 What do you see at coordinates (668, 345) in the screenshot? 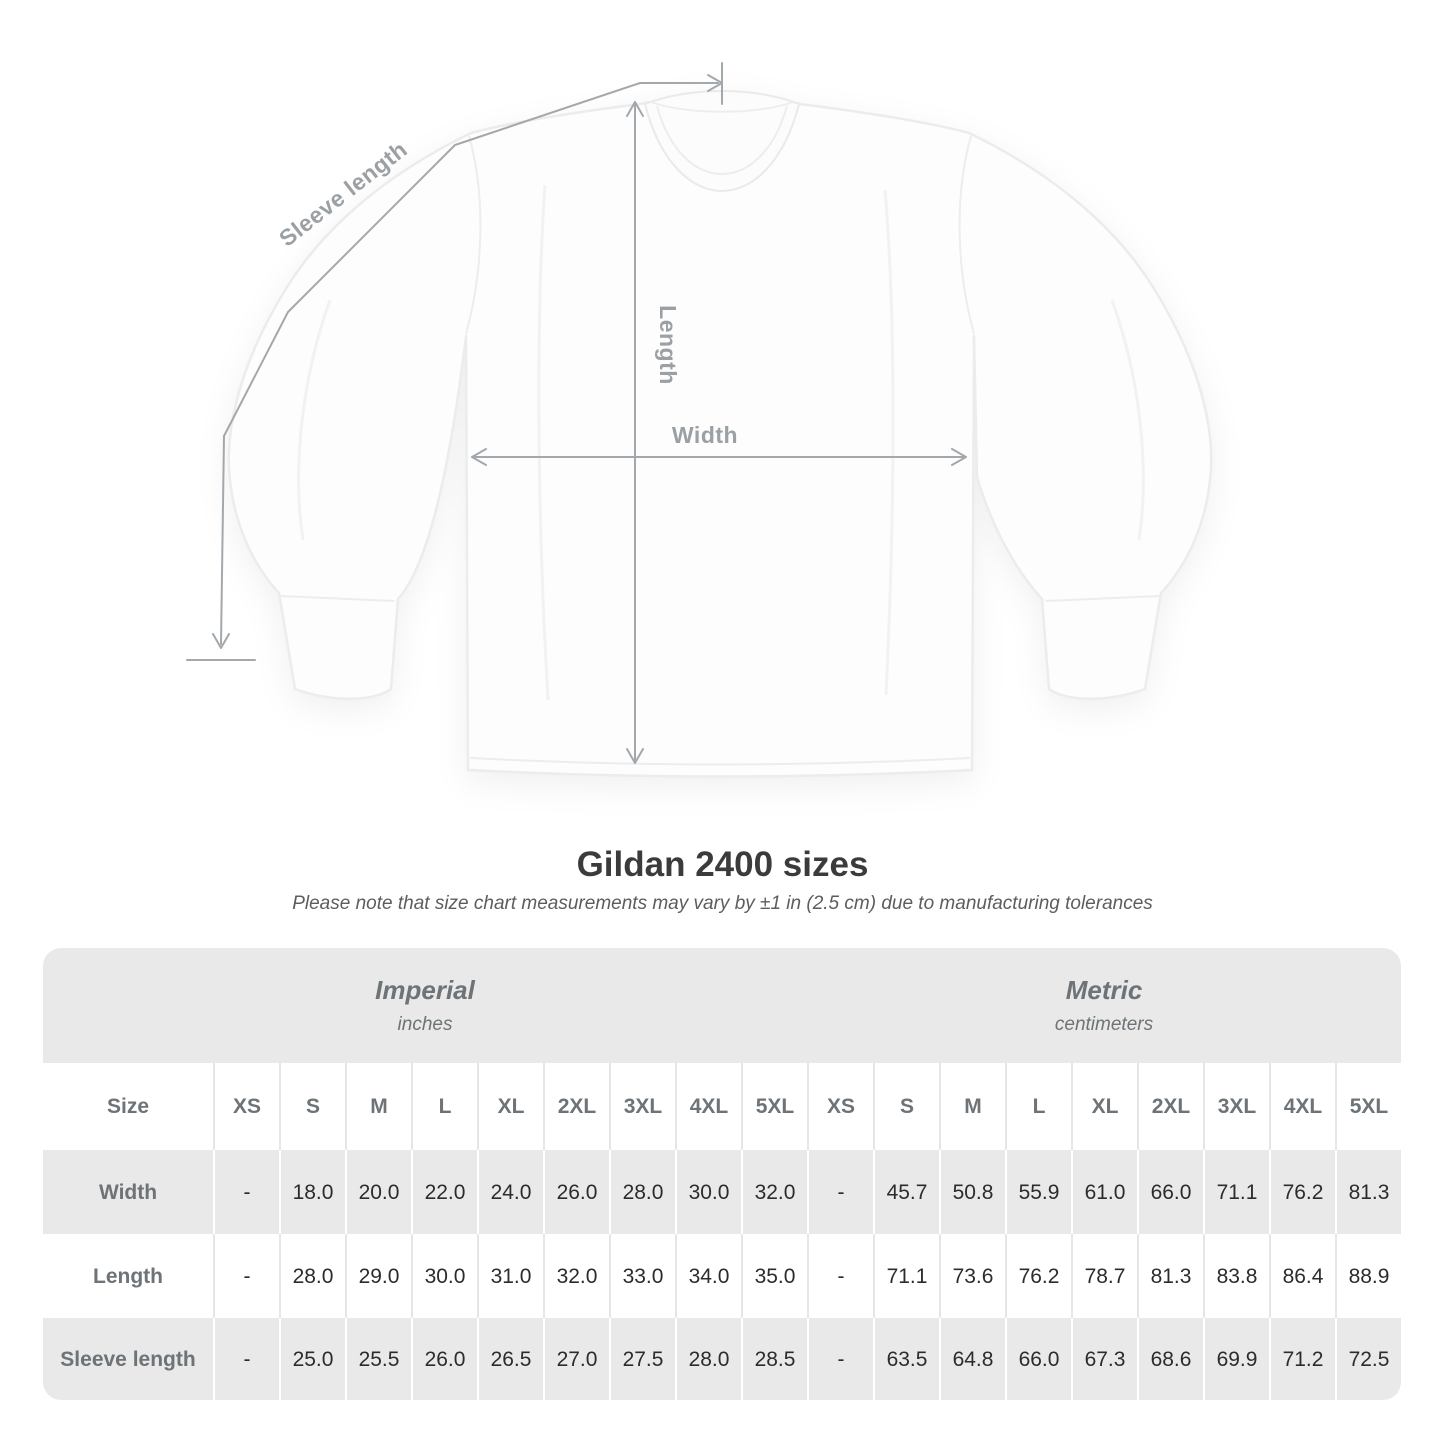
I see `length-label: Length` at bounding box center [668, 345].